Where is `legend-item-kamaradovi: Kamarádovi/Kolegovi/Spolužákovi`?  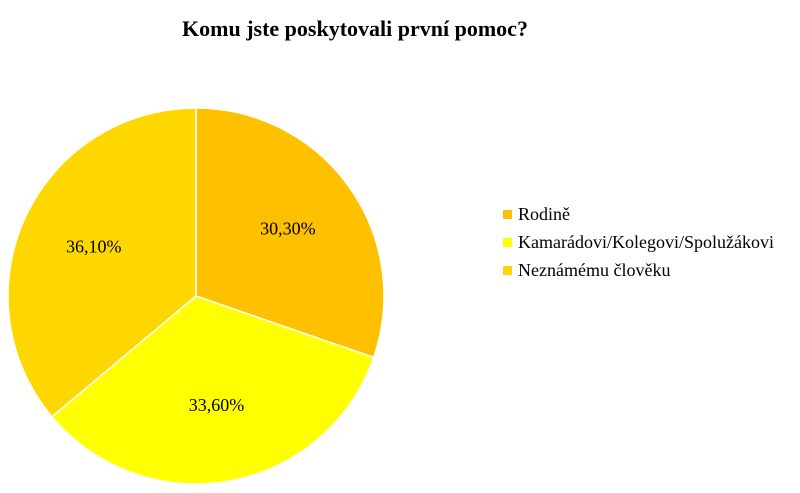 legend-item-kamaradovi: Kamarádovi/Kolegovi/Spolužákovi is located at coordinates (638, 242).